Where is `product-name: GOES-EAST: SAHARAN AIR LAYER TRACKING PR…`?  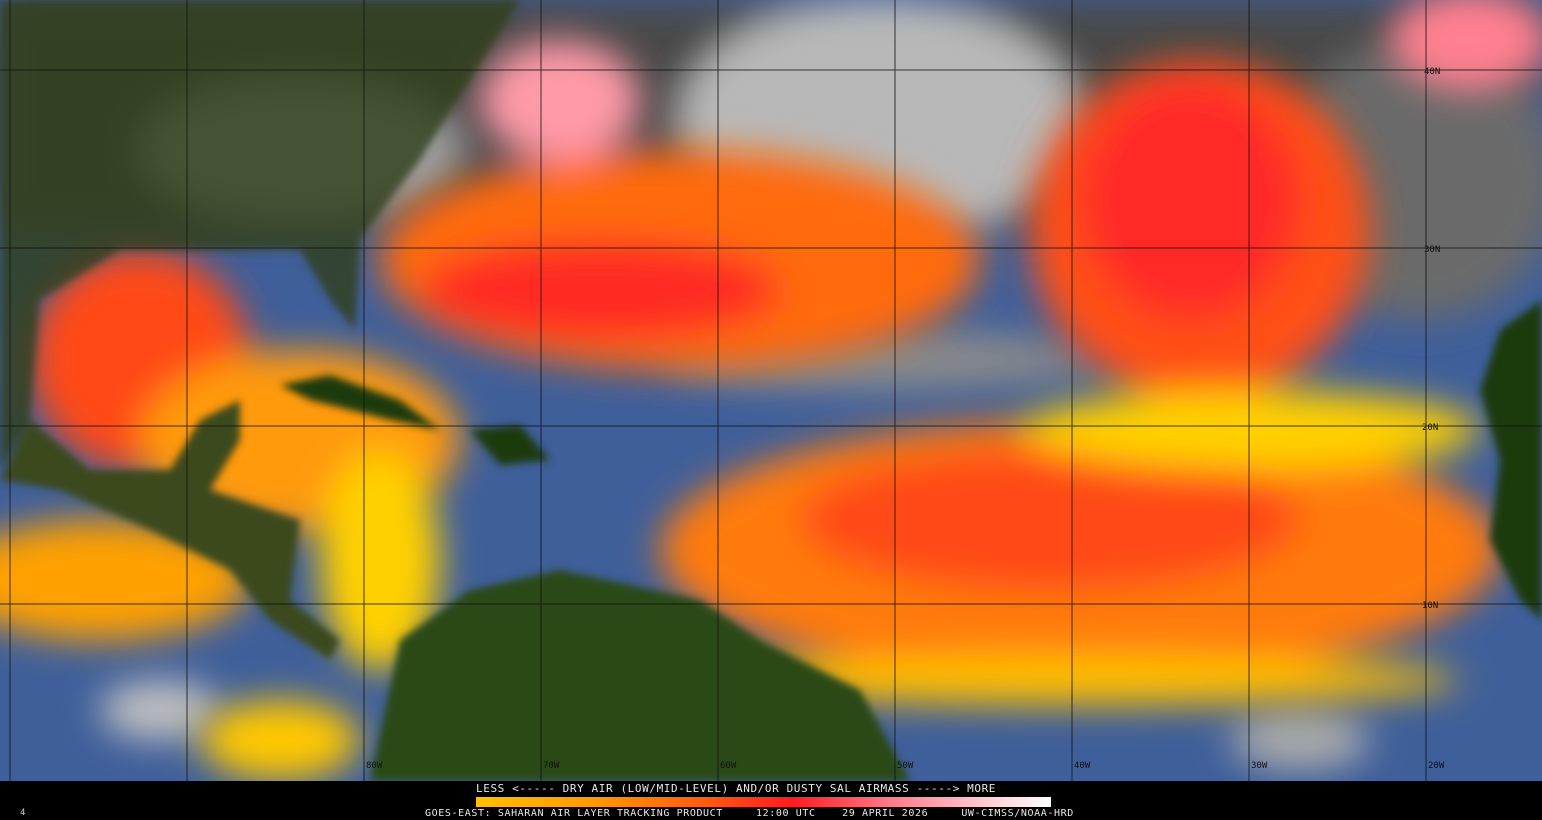 product-name: GOES-EAST: SAHARAN AIR LAYER TRACKING PR… is located at coordinates (574, 813).